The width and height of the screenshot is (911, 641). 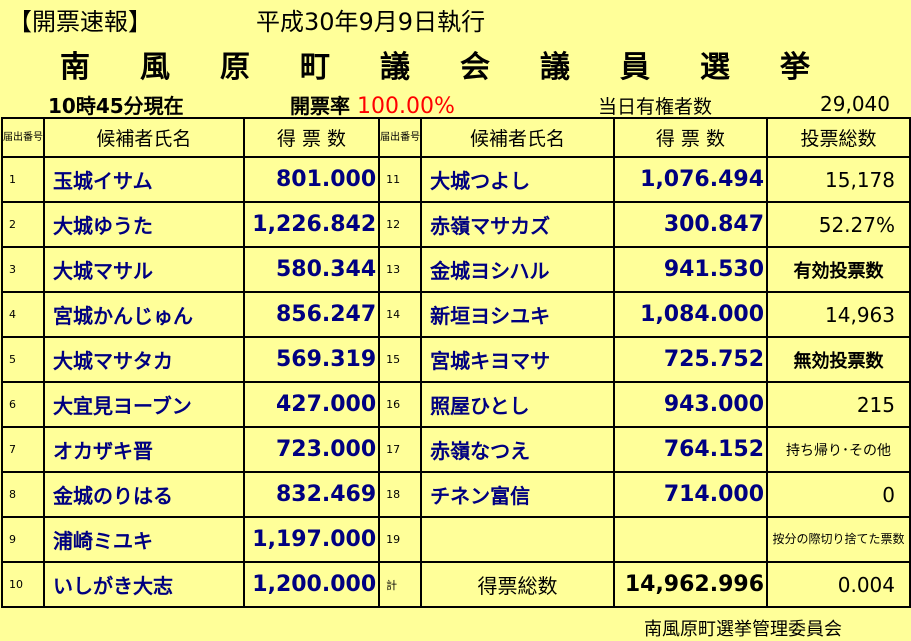 What do you see at coordinates (838, 584) in the screenshot?
I see `rounding-value: 0.004` at bounding box center [838, 584].